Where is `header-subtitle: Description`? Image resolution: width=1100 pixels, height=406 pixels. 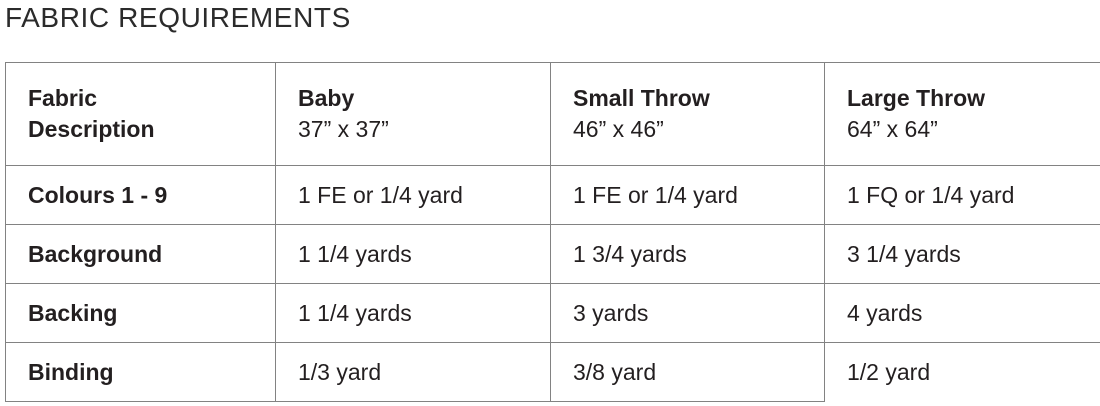
header-subtitle: Description is located at coordinates (91, 129).